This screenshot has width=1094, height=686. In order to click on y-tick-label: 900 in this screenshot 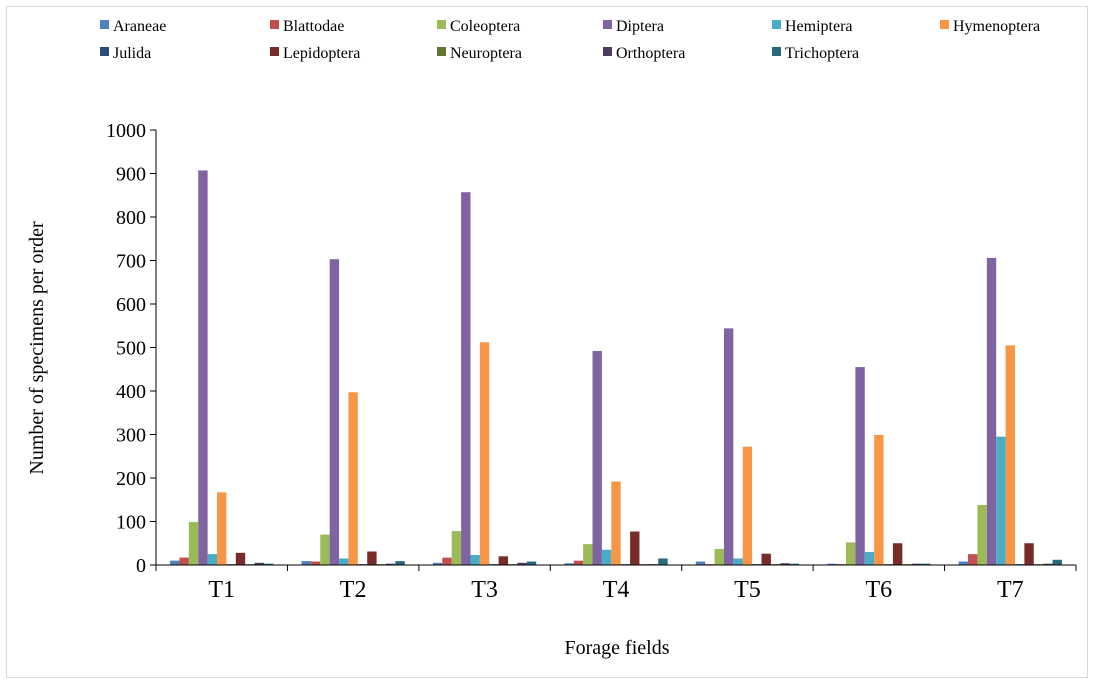, I will do `click(131, 175)`.